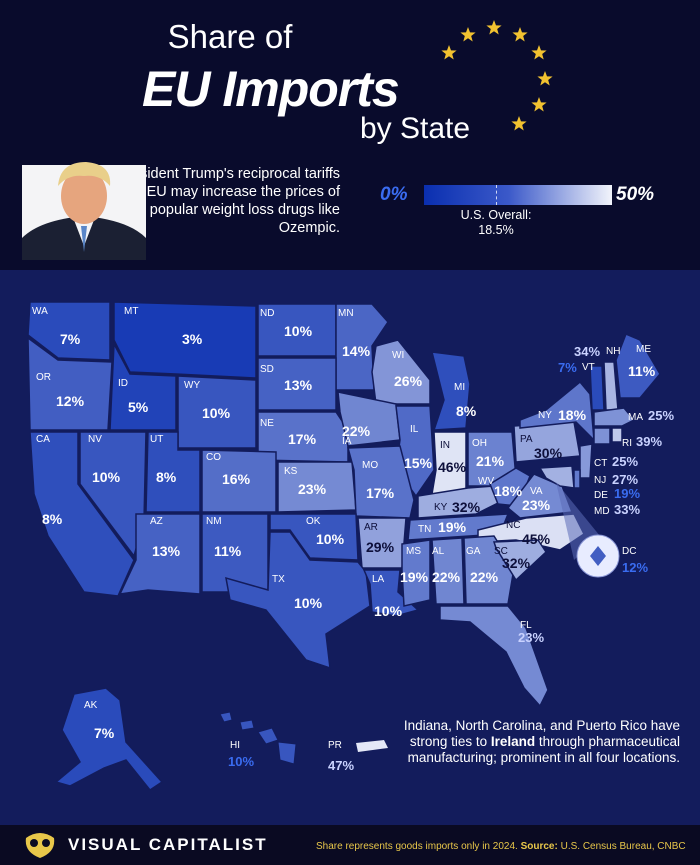 The image size is (700, 865). I want to click on state-abbr-label: CO, so click(213, 457).